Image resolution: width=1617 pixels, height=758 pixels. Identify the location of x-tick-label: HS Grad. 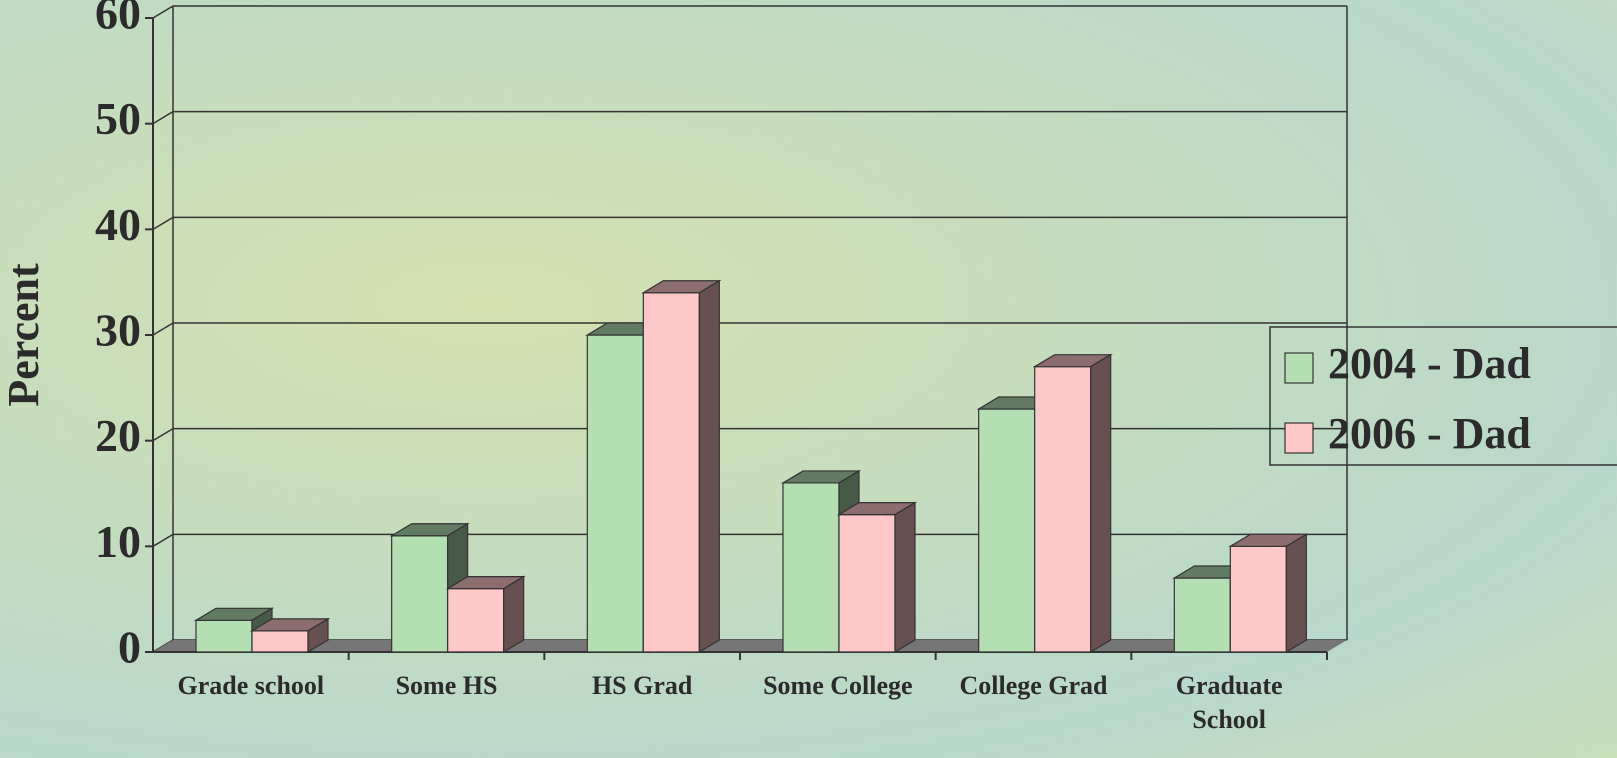
(642, 685).